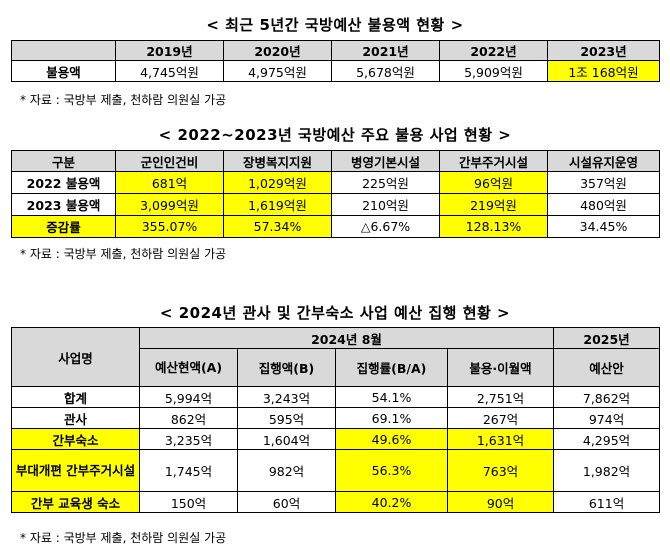 The height and width of the screenshot is (549, 670). Describe the element at coordinates (603, 71) in the screenshot. I see `value-cell-highlighted: 1조 168억원` at that location.